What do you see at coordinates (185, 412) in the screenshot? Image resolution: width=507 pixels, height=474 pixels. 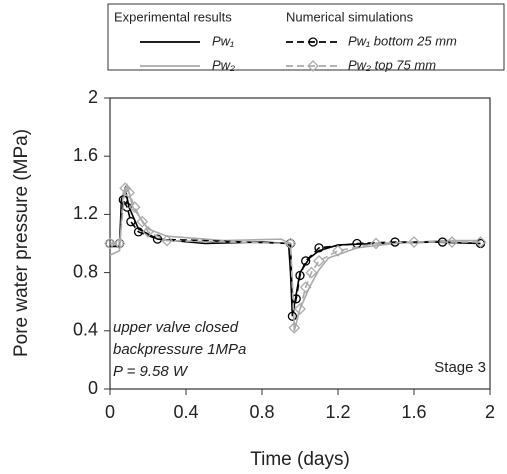 I see `x-tick-label: 0.4` at bounding box center [185, 412].